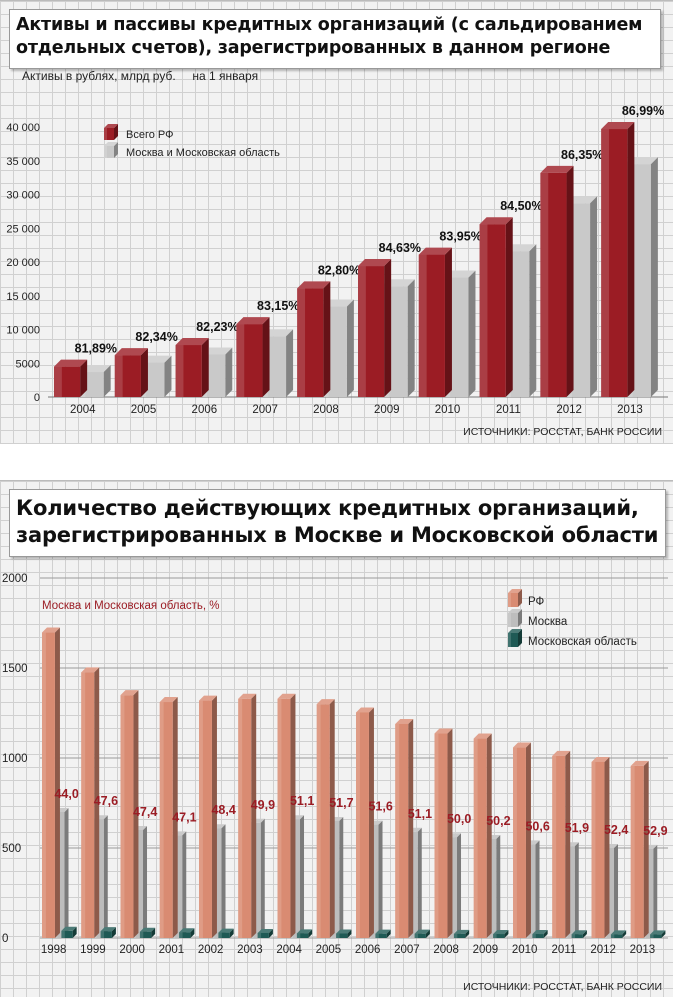 The image size is (673, 998). Describe the element at coordinates (37, 398) in the screenshot. I see `y-tick-label: 0` at that location.